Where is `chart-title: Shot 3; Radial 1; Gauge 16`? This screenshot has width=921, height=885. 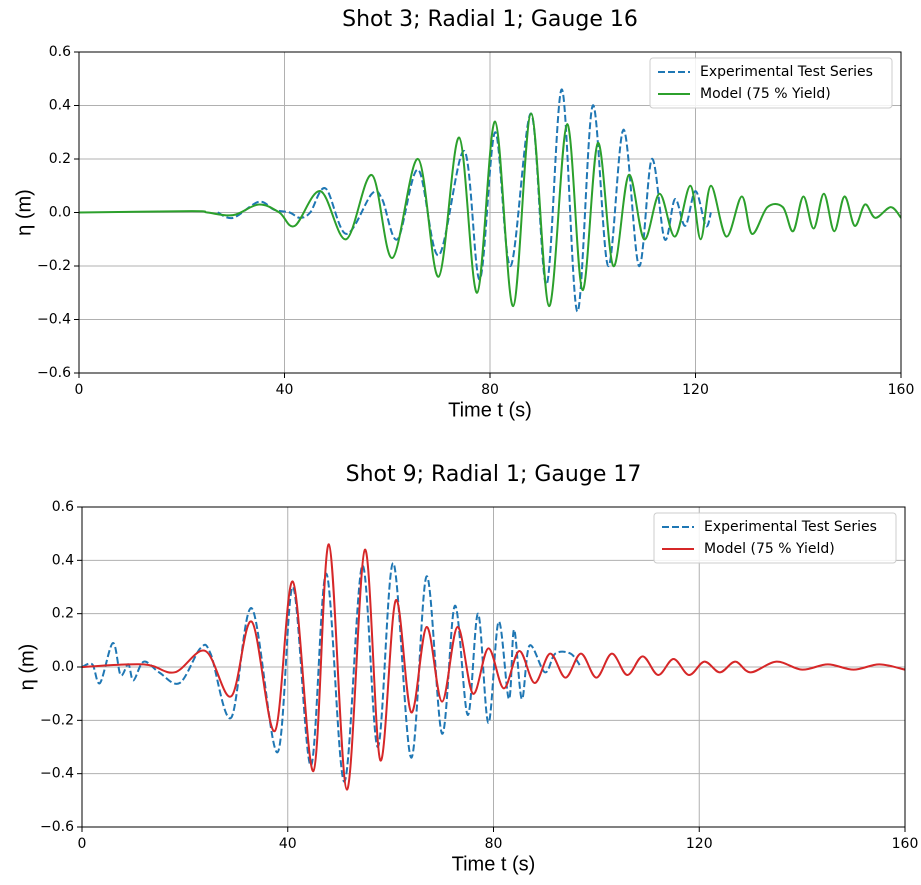 chart-title: Shot 3; Radial 1; Gauge 16 is located at coordinates (490, 19).